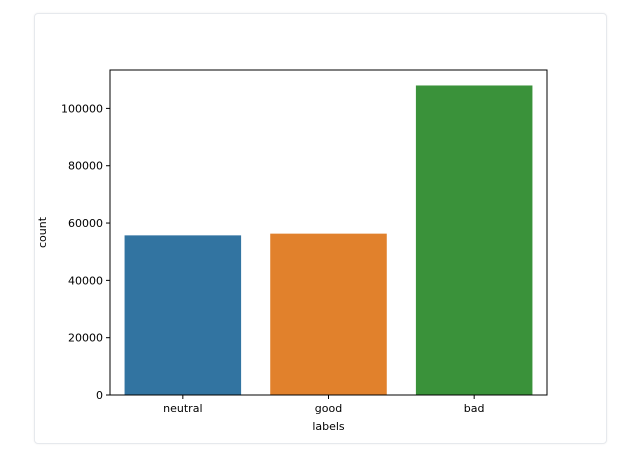 The width and height of the screenshot is (639, 461). What do you see at coordinates (328, 314) in the screenshot?
I see `bar-good` at bounding box center [328, 314].